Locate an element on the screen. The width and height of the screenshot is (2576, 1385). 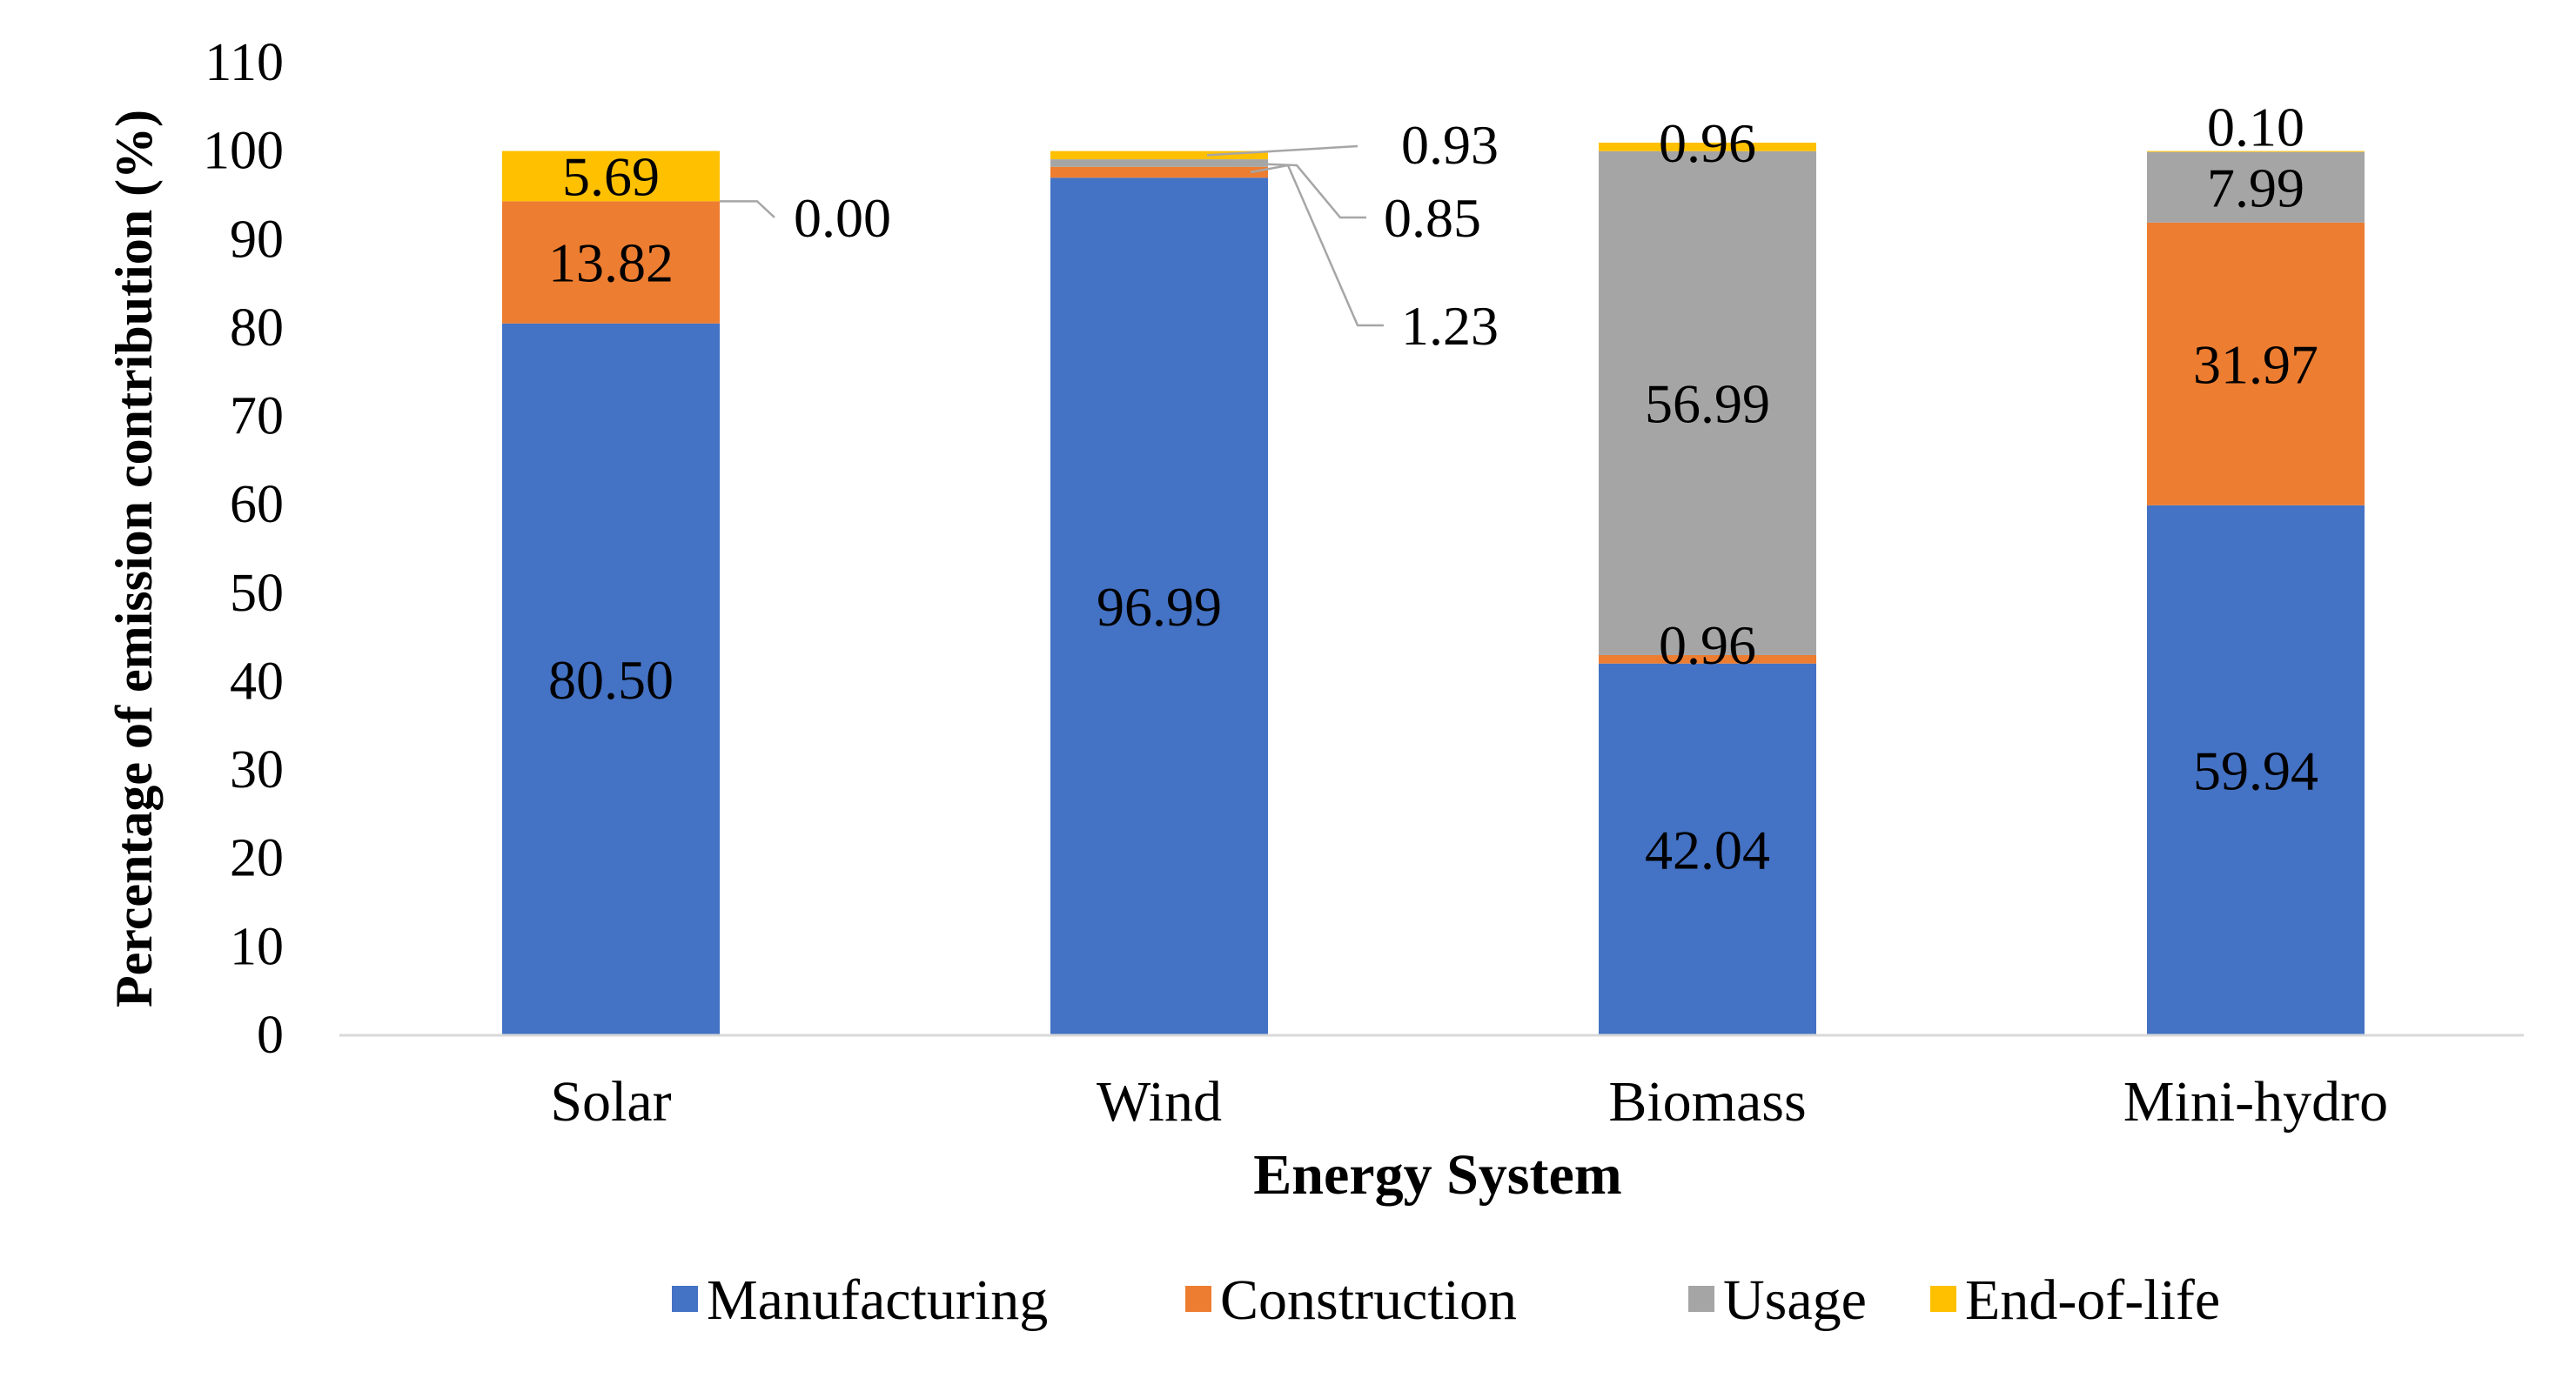
data-label: 42.04 is located at coordinates (1707, 849).